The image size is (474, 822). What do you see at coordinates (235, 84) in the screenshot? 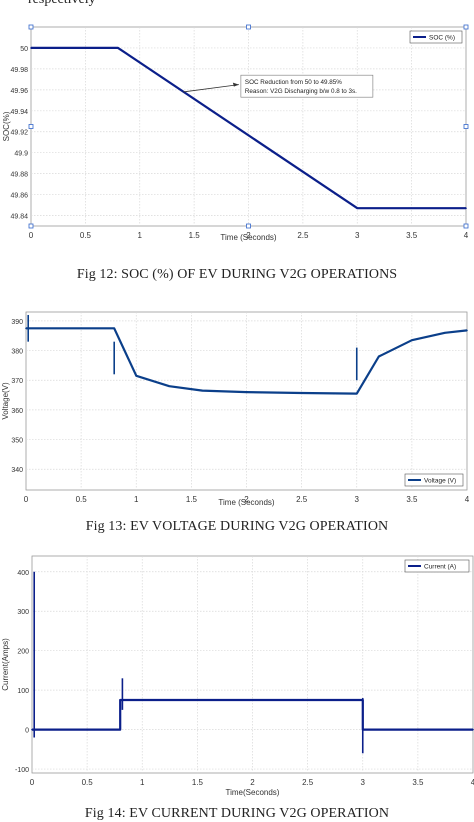
I see `annotation-arrowhead` at bounding box center [235, 84].